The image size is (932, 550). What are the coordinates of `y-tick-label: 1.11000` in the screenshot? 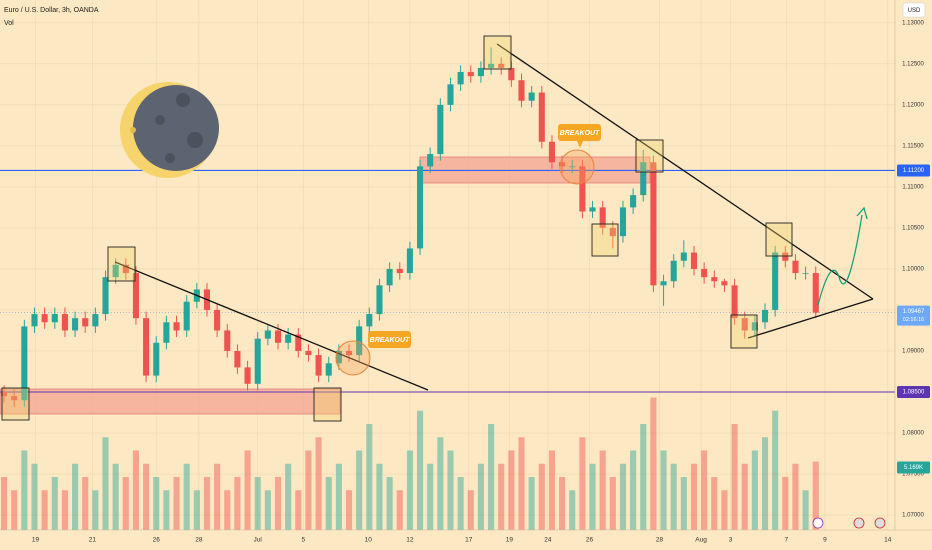 It's located at (913, 187).